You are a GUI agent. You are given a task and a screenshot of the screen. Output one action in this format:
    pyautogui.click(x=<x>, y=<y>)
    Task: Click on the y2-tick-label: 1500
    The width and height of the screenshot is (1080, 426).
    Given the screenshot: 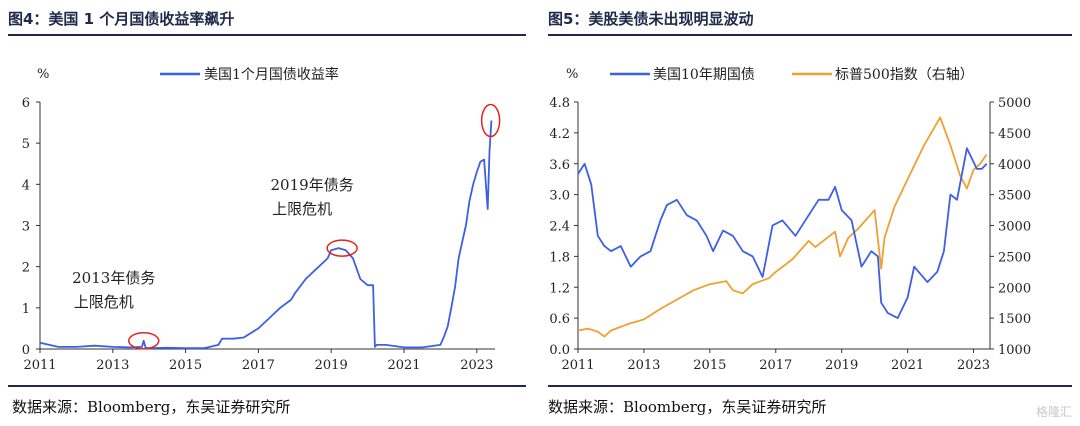 What is the action you would take?
    pyautogui.click(x=1014, y=319)
    